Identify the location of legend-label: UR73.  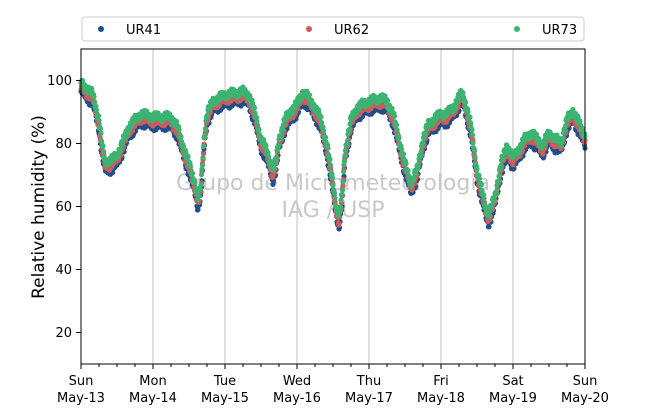
(559, 30).